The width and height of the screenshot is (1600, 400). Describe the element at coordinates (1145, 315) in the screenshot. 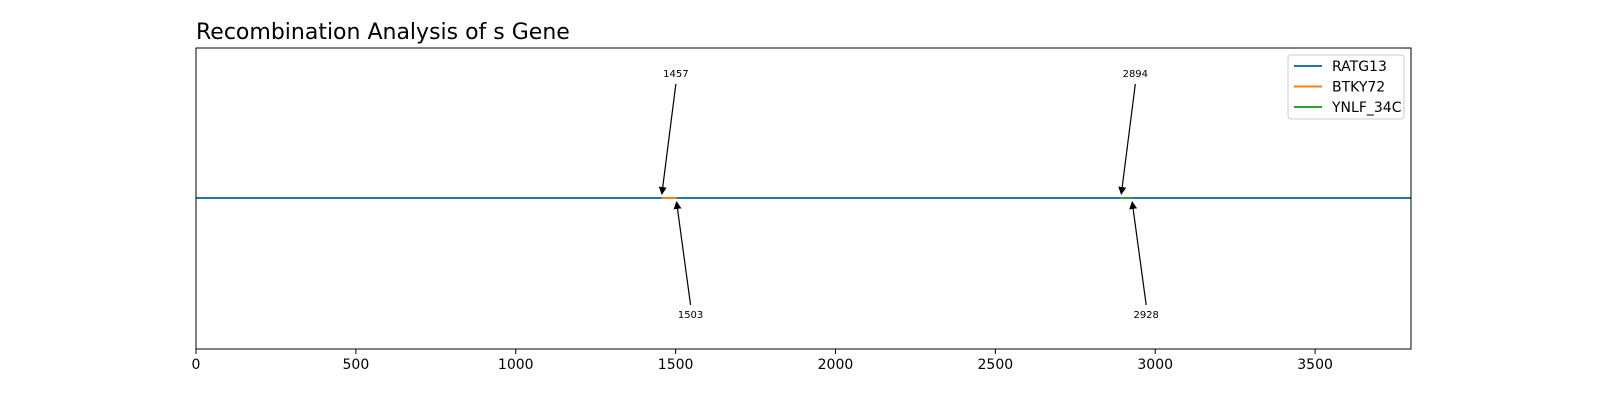

I see `annotation-label-3: 2928` at that location.